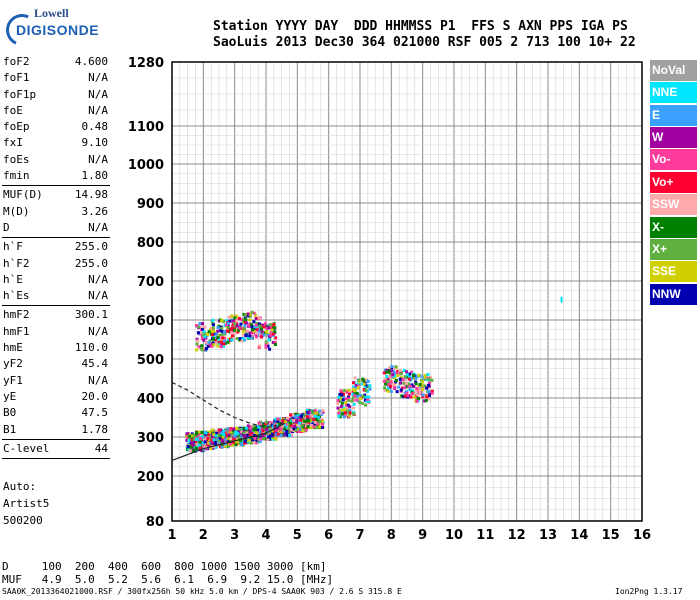 The width and height of the screenshot is (700, 600). What do you see at coordinates (297, 535) in the screenshot?
I see `x-tick-label: 5` at bounding box center [297, 535].